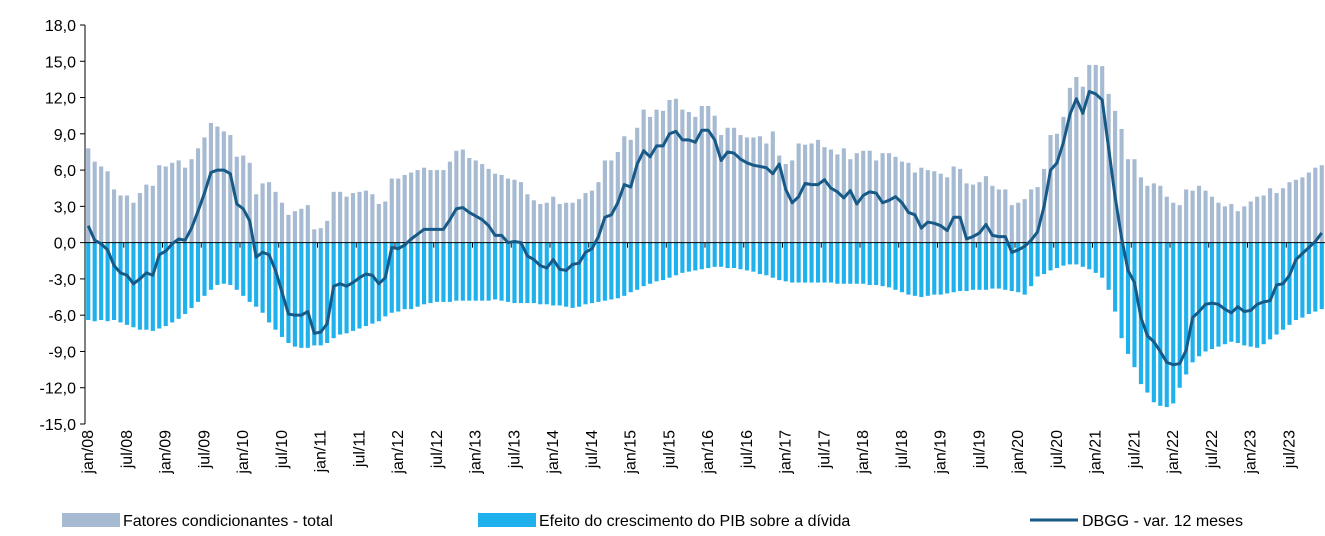 This screenshot has width=1325, height=536. What do you see at coordinates (1096, 452) in the screenshot?
I see `x-tick-label: jan/21` at bounding box center [1096, 452].